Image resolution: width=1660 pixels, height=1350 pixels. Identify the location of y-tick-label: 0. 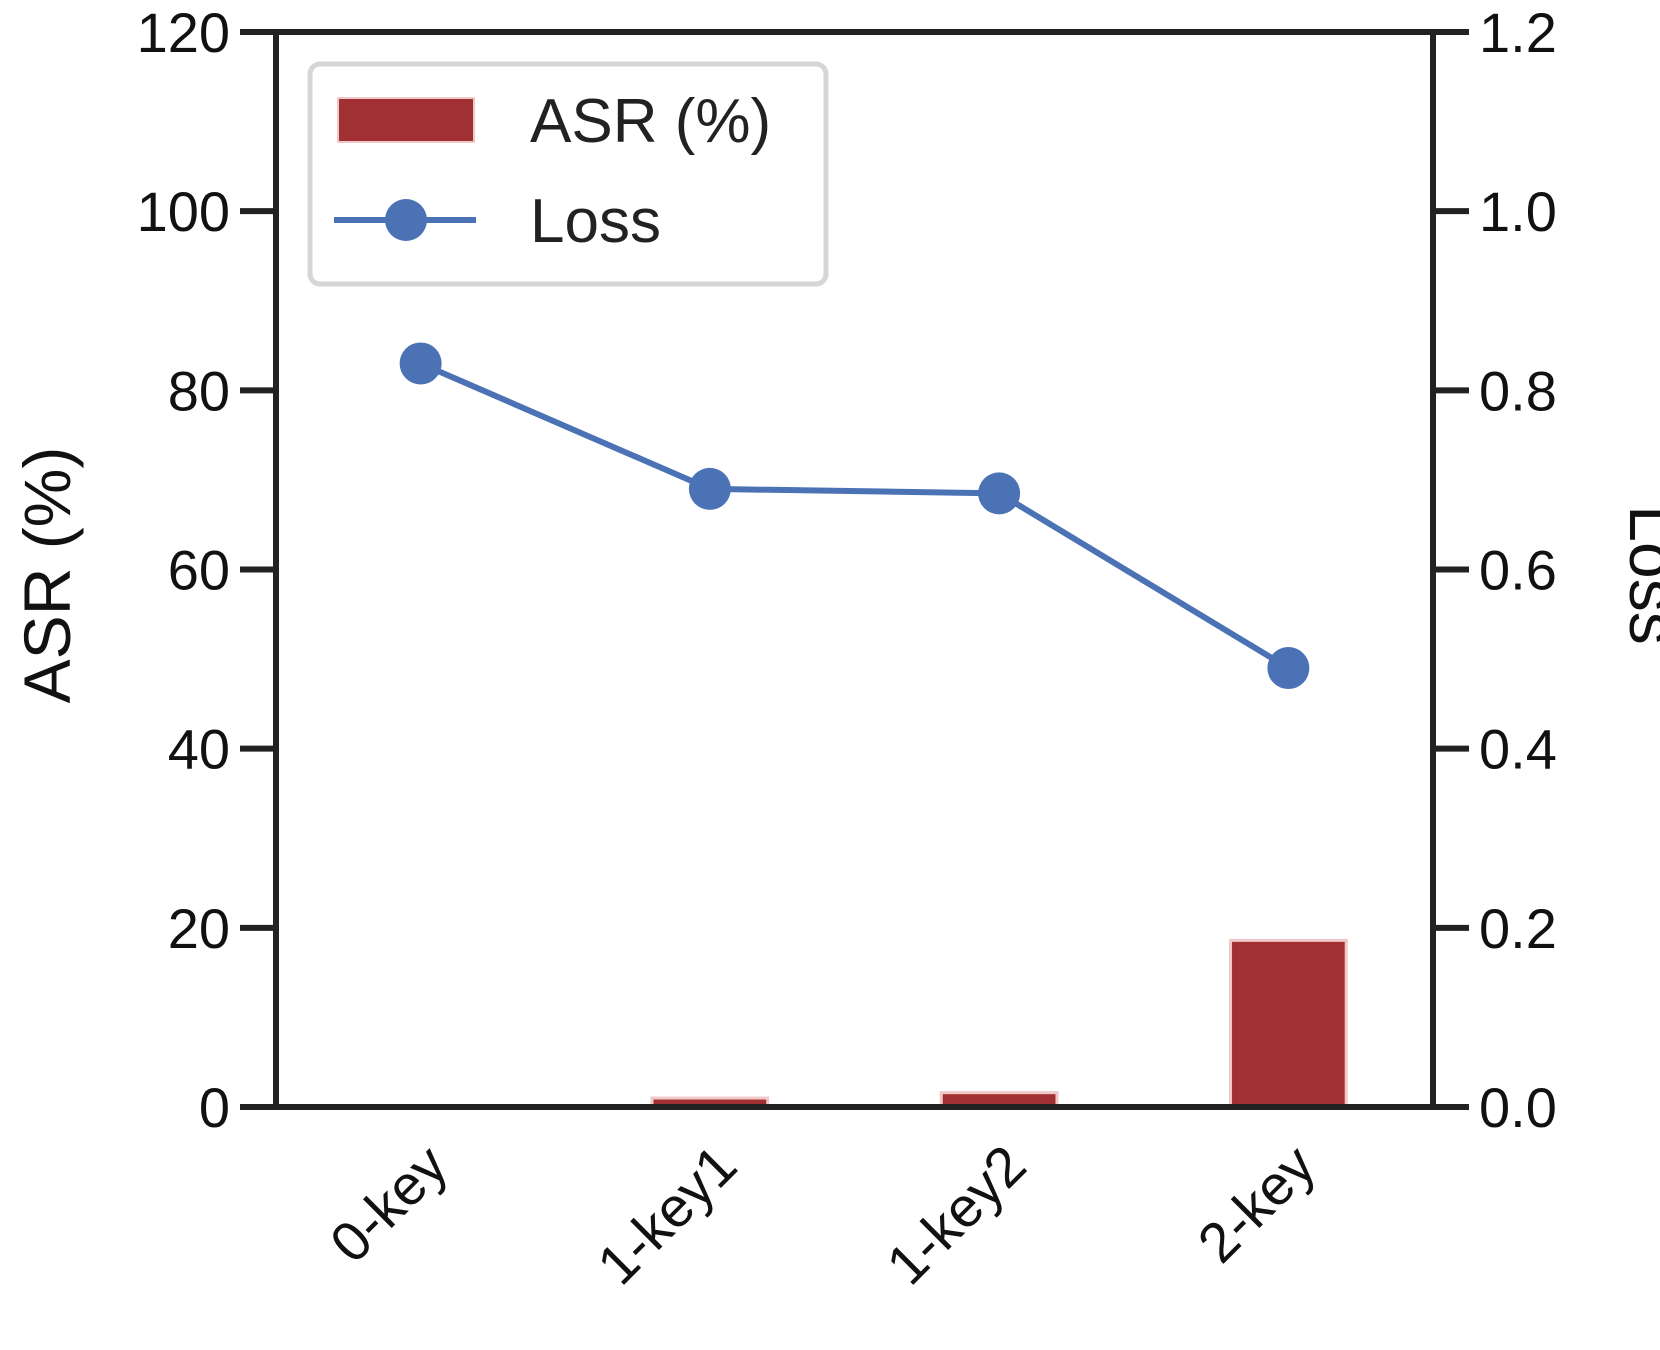
(214, 1107).